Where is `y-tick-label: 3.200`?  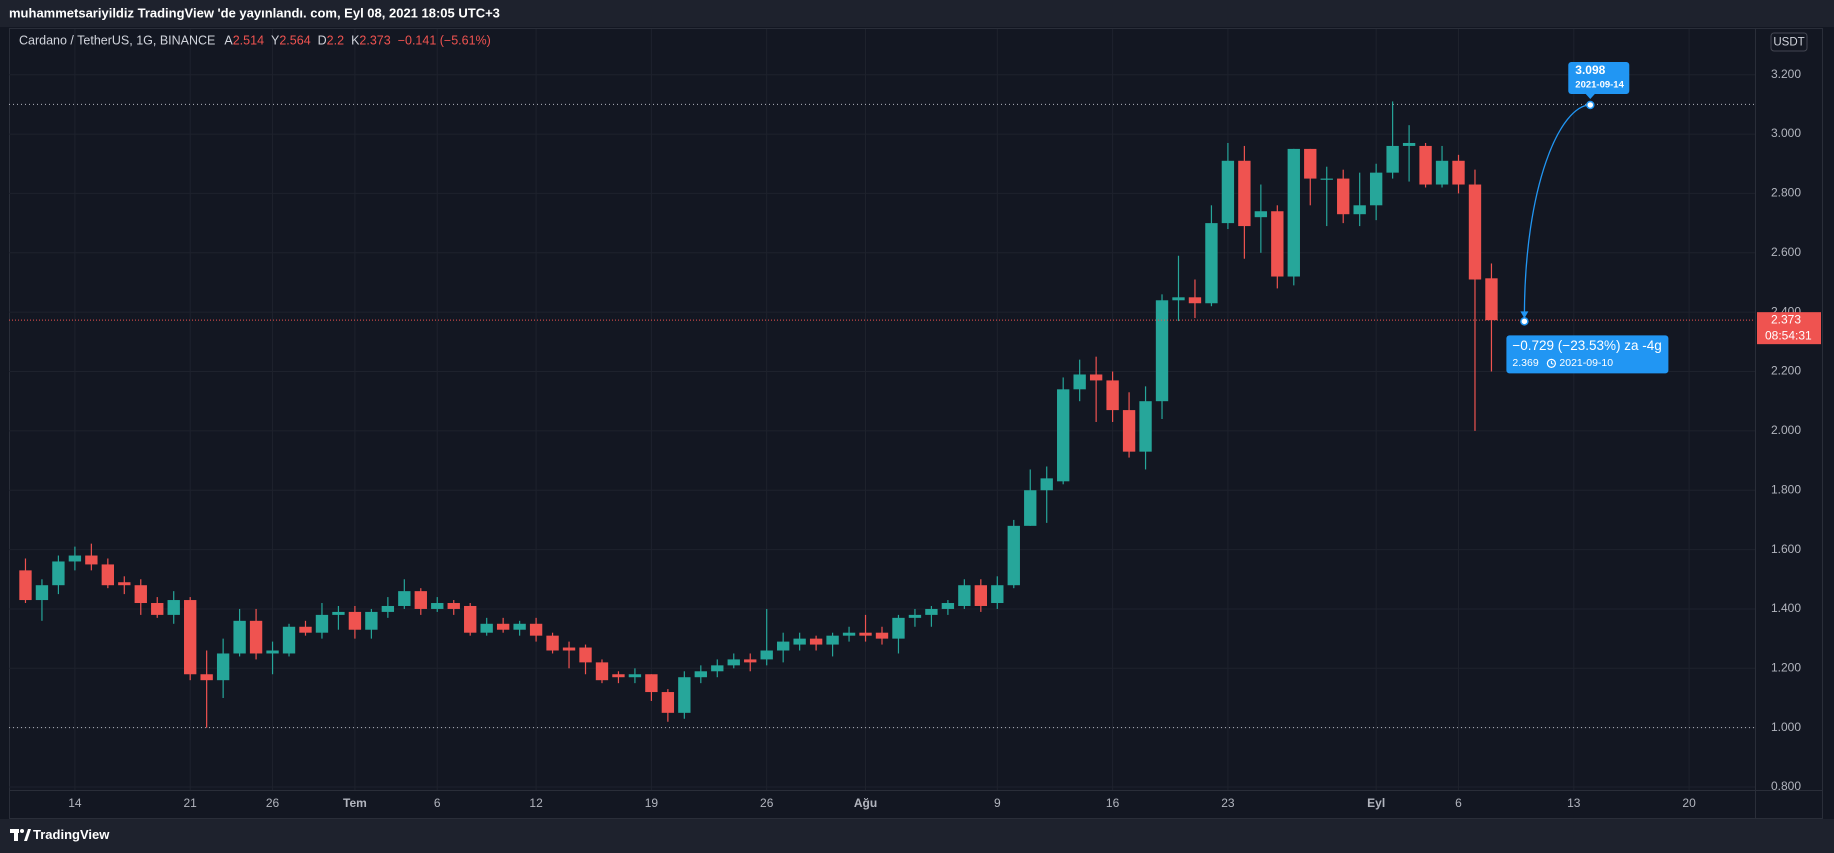
y-tick-label: 3.200 is located at coordinates (1786, 74).